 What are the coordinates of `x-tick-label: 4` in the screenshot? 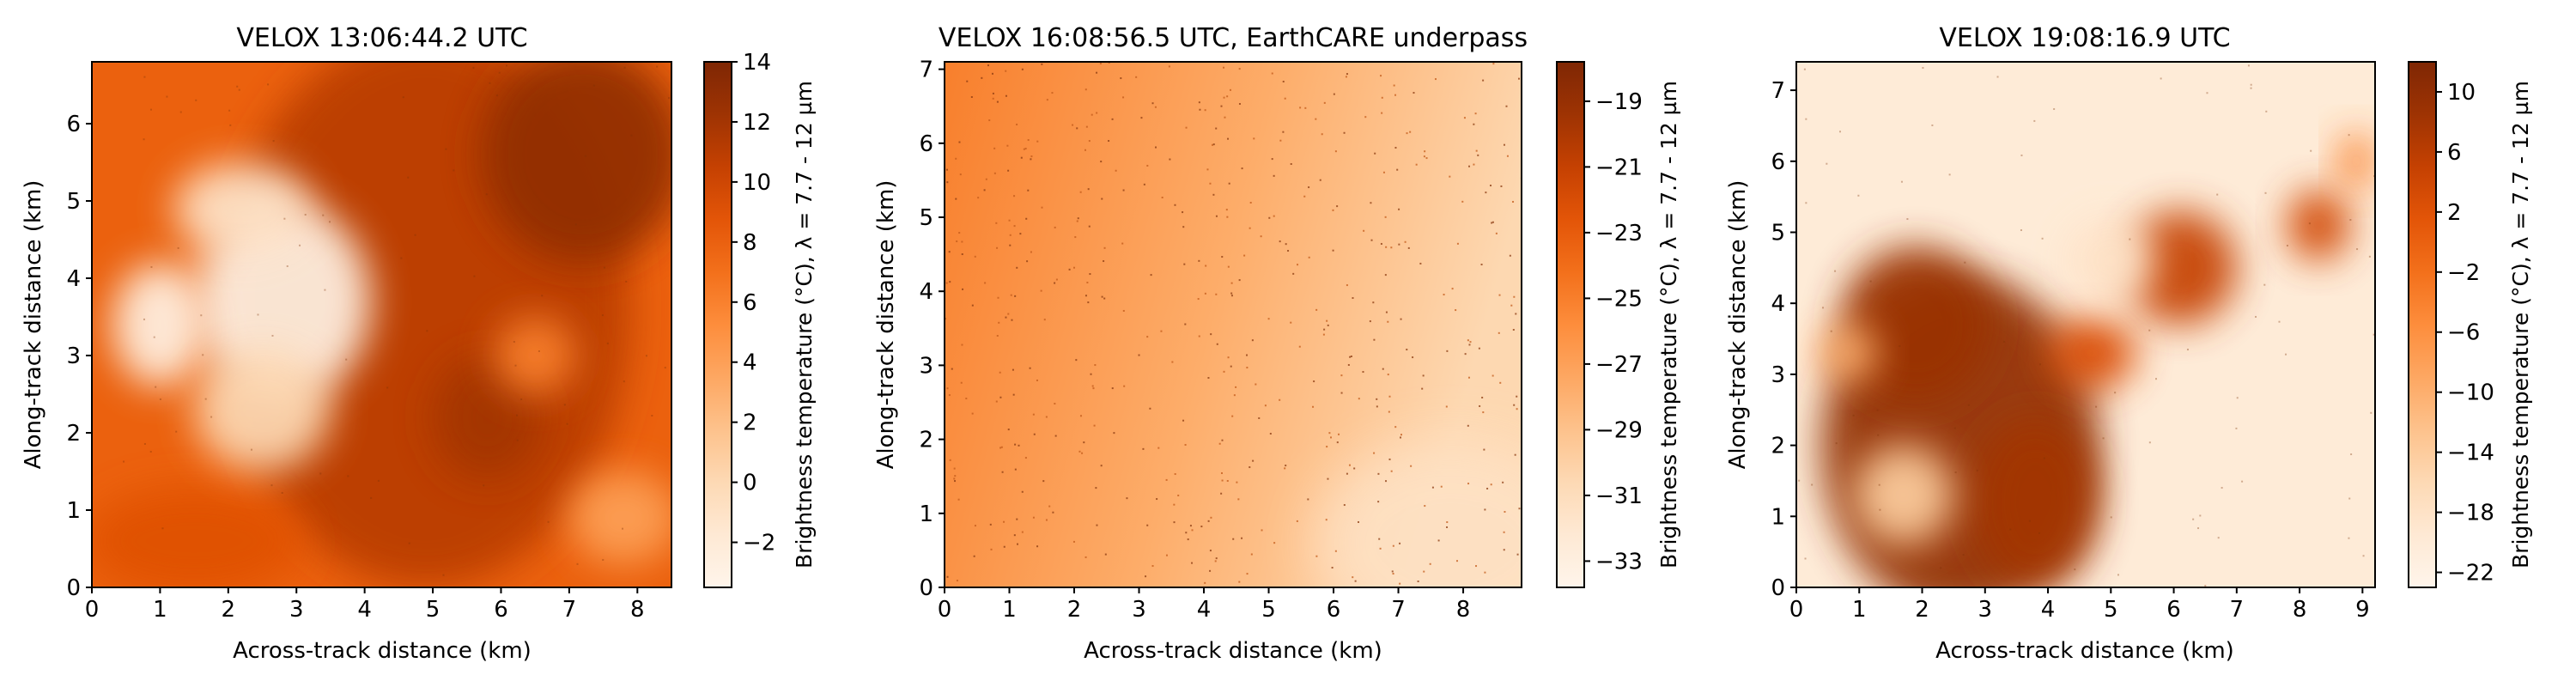 It's located at (365, 610).